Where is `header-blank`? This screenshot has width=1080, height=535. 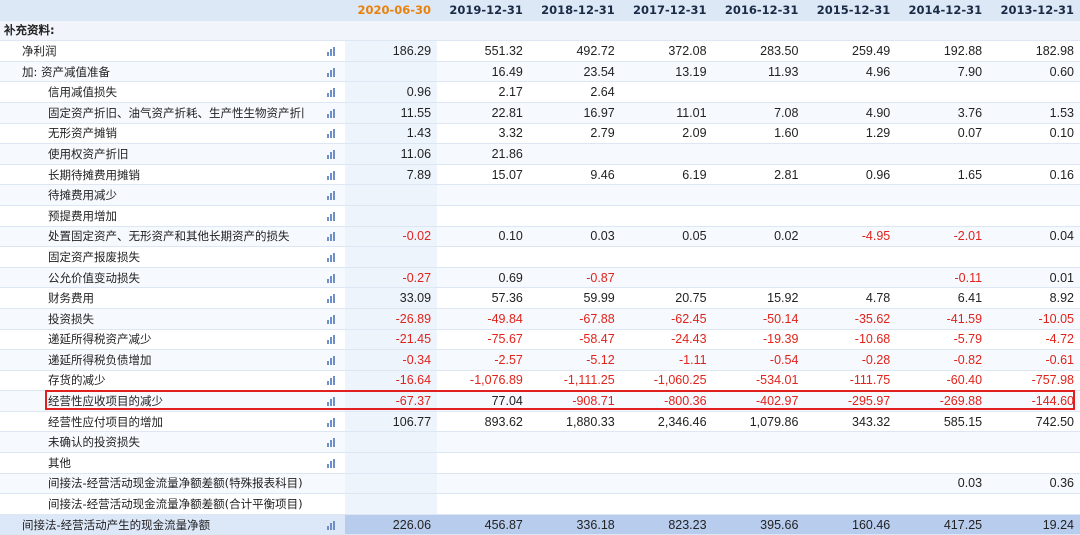 header-blank is located at coordinates (153, 10).